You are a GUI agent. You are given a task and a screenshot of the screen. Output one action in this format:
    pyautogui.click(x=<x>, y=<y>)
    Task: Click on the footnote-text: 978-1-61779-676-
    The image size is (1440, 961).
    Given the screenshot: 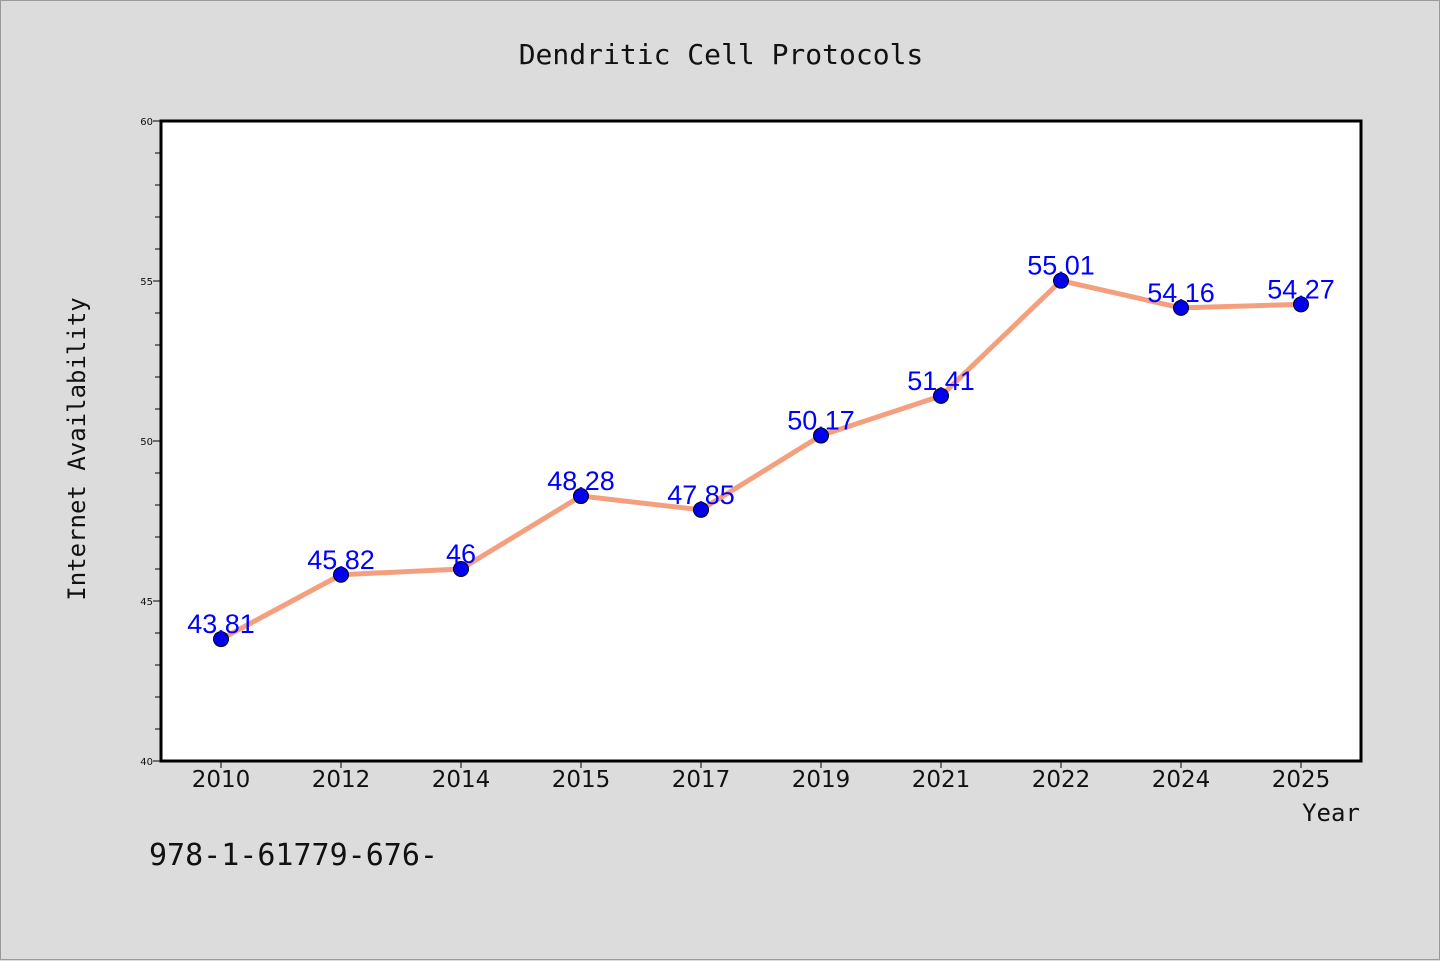 What is the action you would take?
    pyautogui.click(x=293, y=855)
    